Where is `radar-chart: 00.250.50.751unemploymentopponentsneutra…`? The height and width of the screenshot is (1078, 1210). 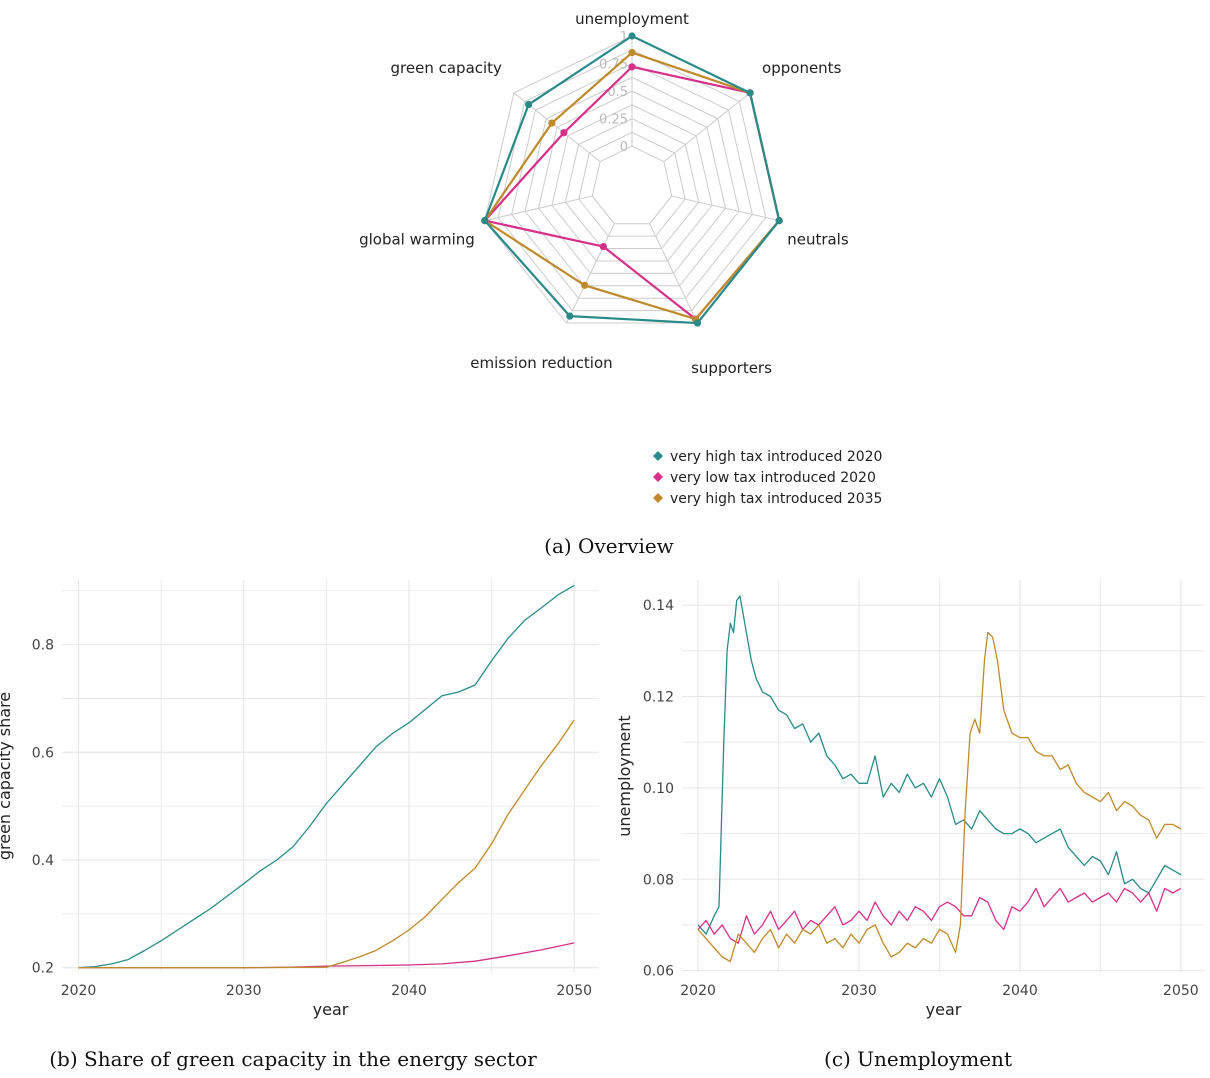
radar-chart: 00.250.50.751unemploymentopponentsneutra… is located at coordinates (604, 193).